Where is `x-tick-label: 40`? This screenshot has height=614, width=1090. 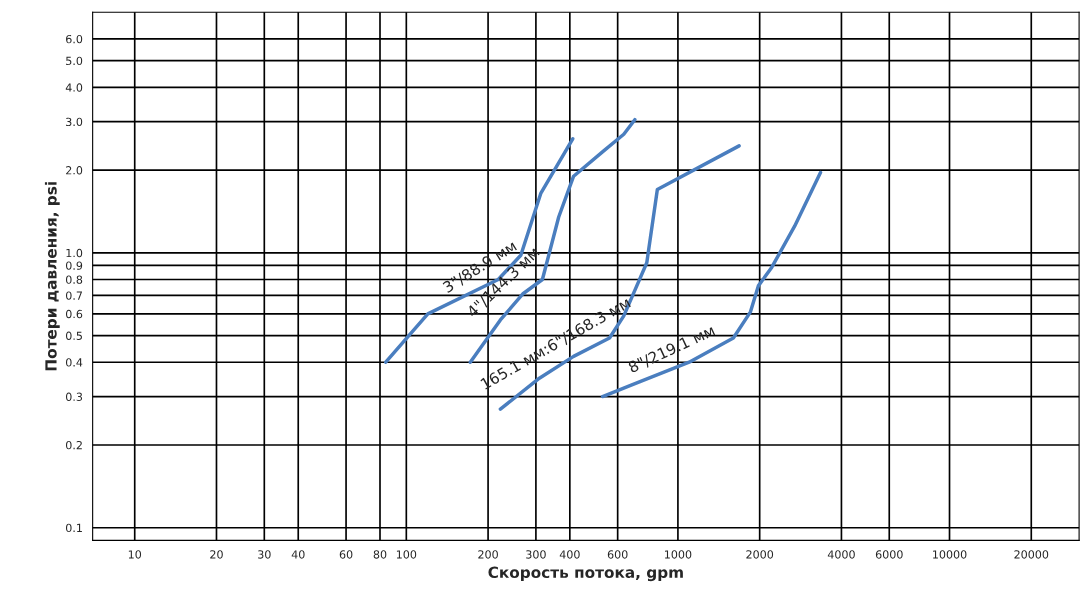
x-tick-label: 40 is located at coordinates (298, 554).